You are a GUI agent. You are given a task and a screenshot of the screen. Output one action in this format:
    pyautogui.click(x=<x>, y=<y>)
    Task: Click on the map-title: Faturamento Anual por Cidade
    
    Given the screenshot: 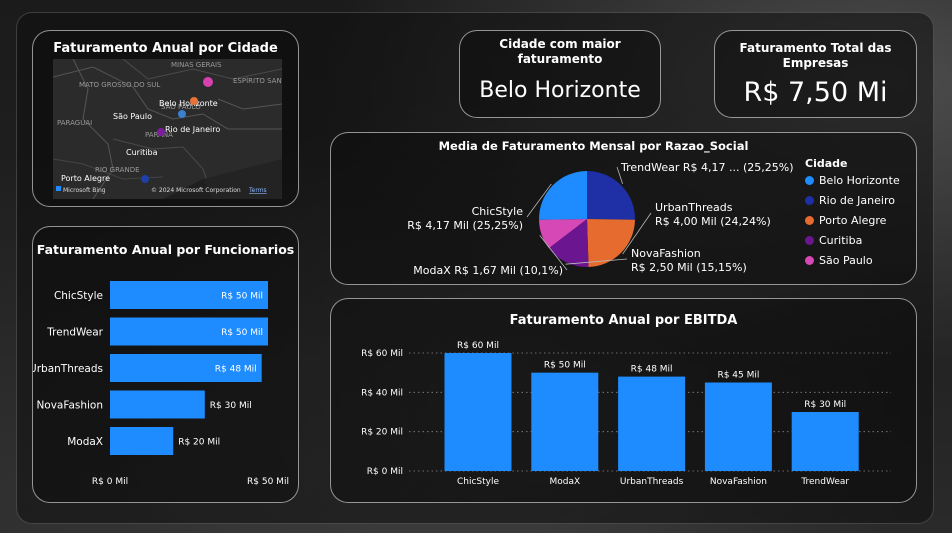 What is the action you would take?
    pyautogui.click(x=165, y=48)
    